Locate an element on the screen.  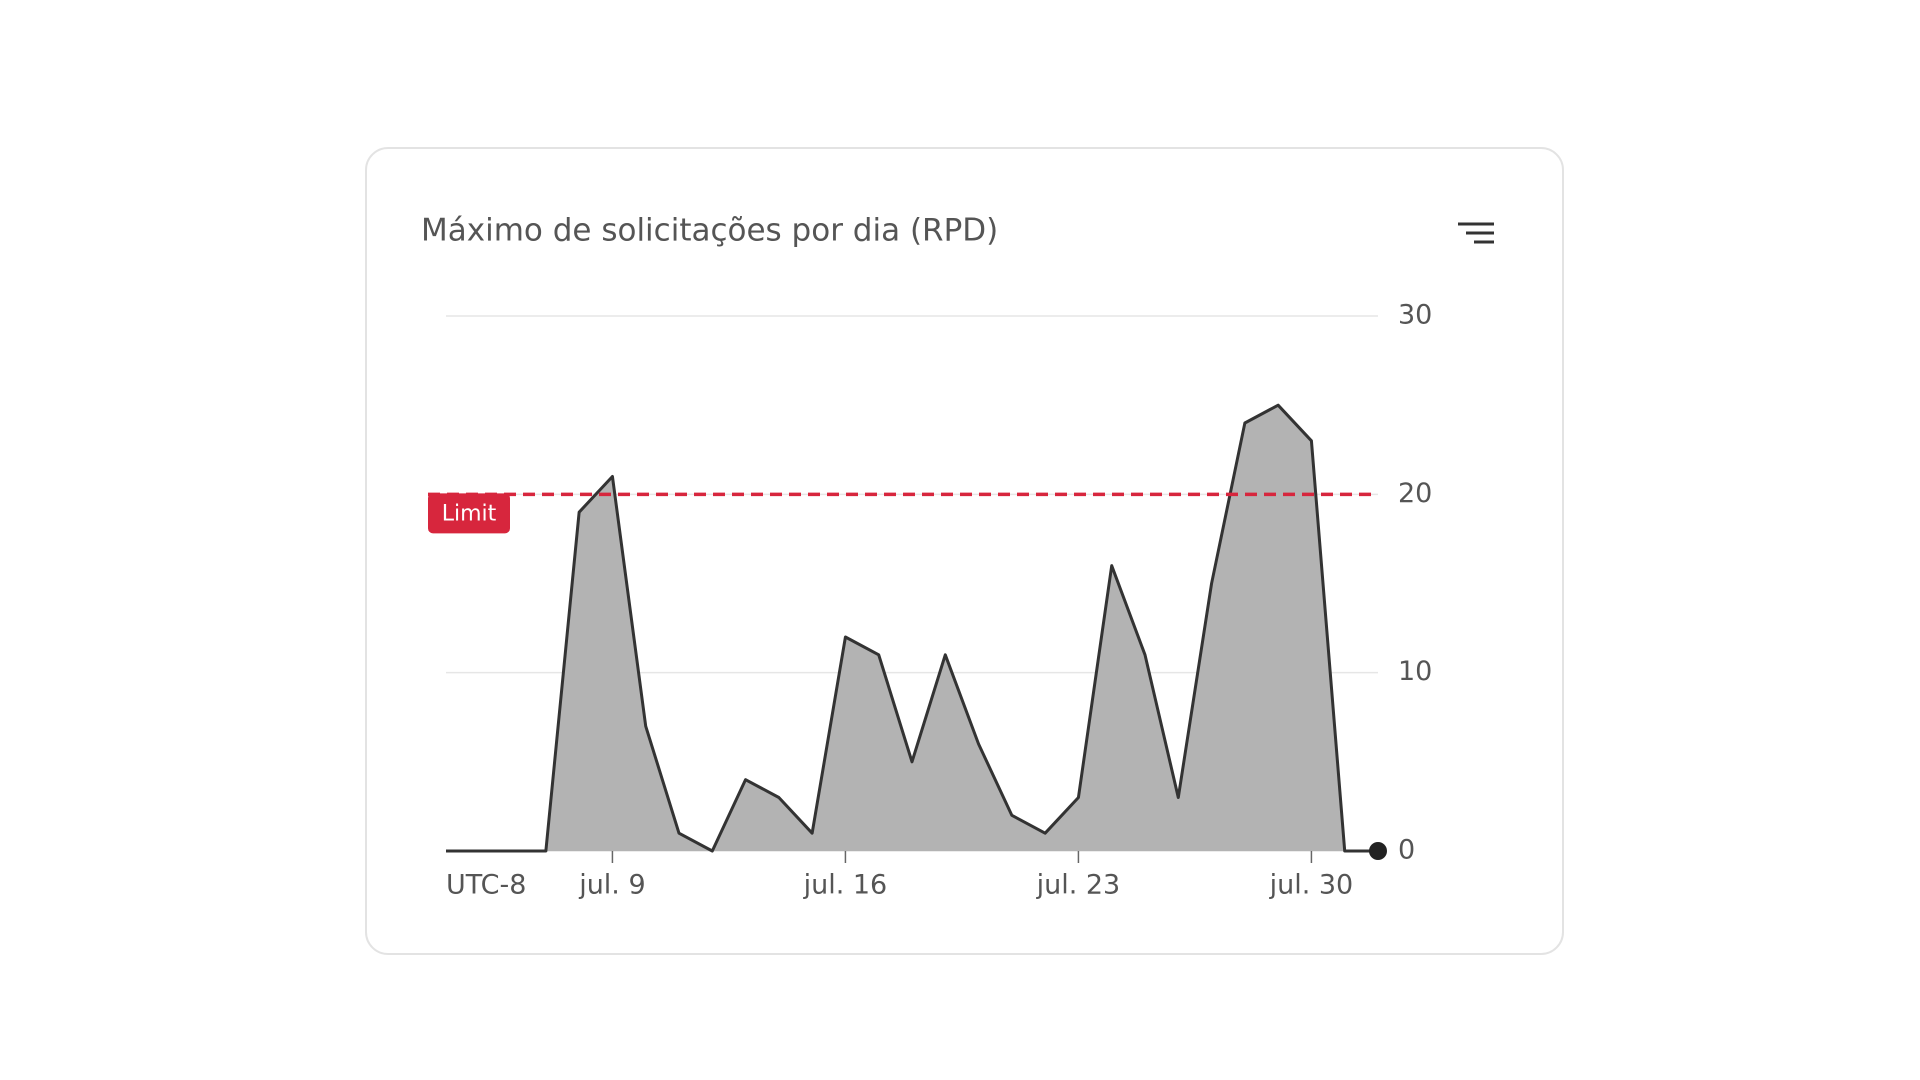
y-tick-label: 0 is located at coordinates (1406, 850).